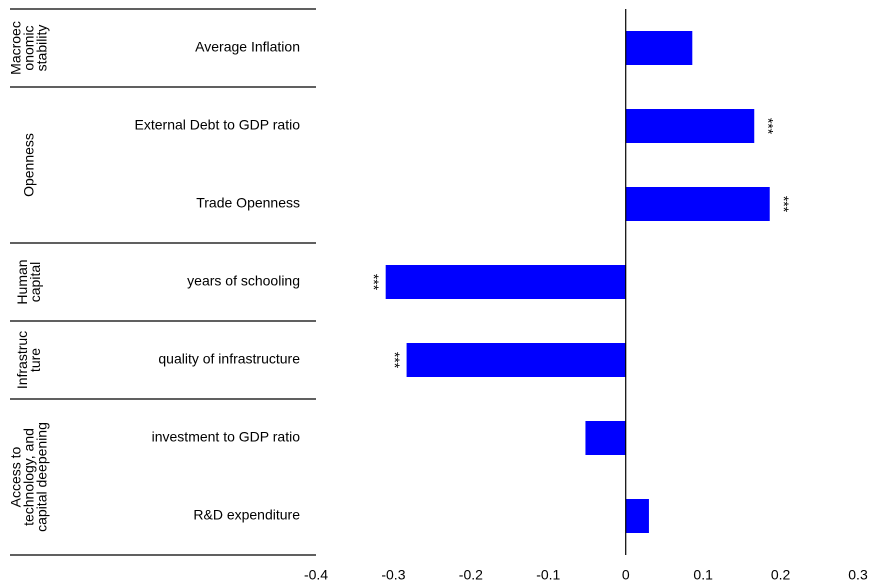 This screenshot has width=875, height=588. Describe the element at coordinates (35, 282) in the screenshot. I see `group-label: capital` at that location.